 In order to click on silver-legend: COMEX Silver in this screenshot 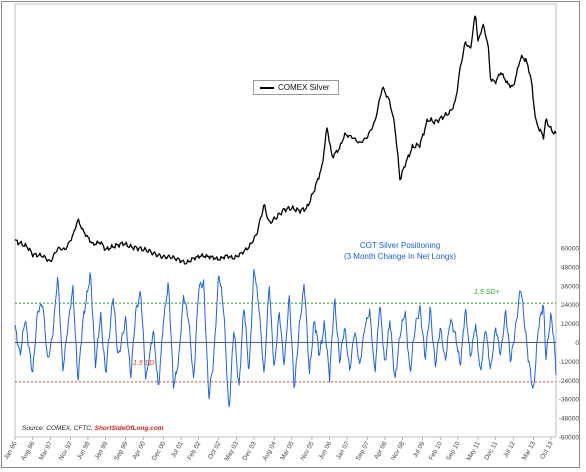, I will do `click(296, 87)`.